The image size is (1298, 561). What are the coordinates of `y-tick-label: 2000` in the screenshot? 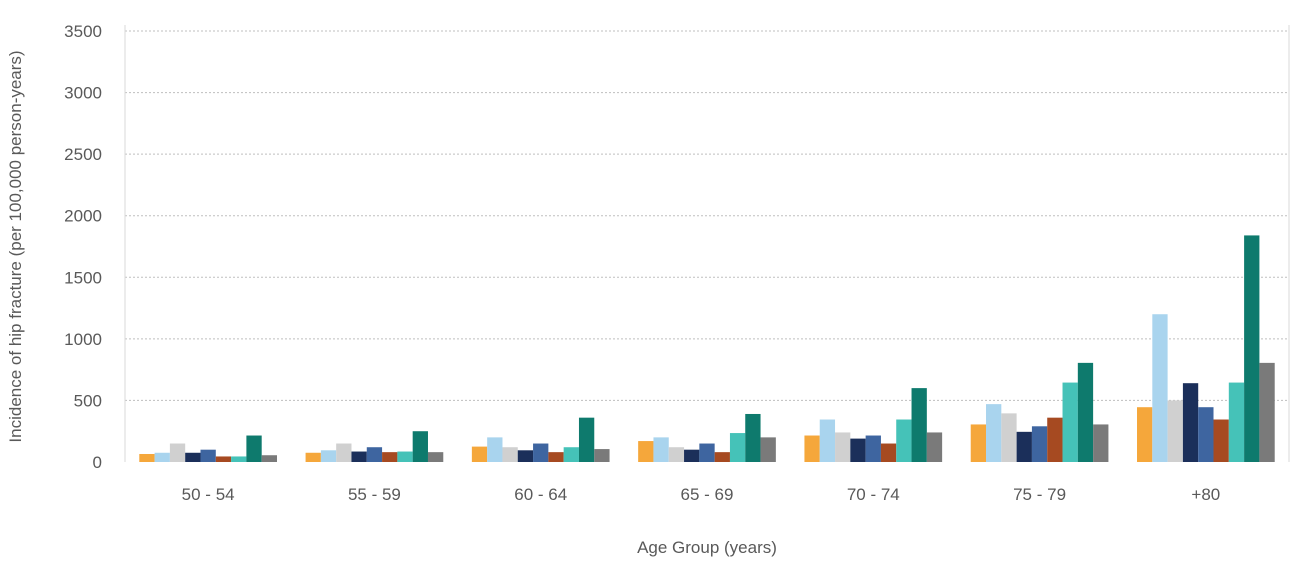 It's located at (83, 216).